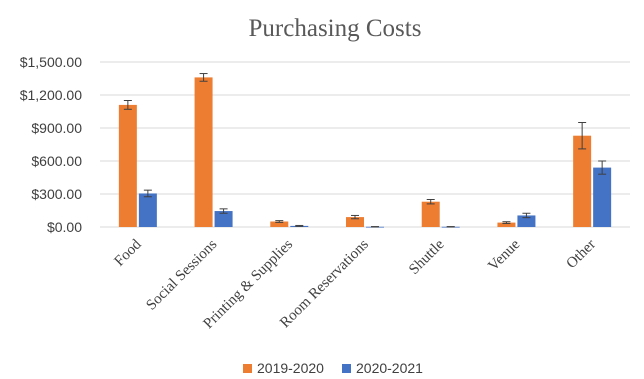  What do you see at coordinates (335, 28) in the screenshot?
I see `chart-title: Purchasing Costs` at bounding box center [335, 28].